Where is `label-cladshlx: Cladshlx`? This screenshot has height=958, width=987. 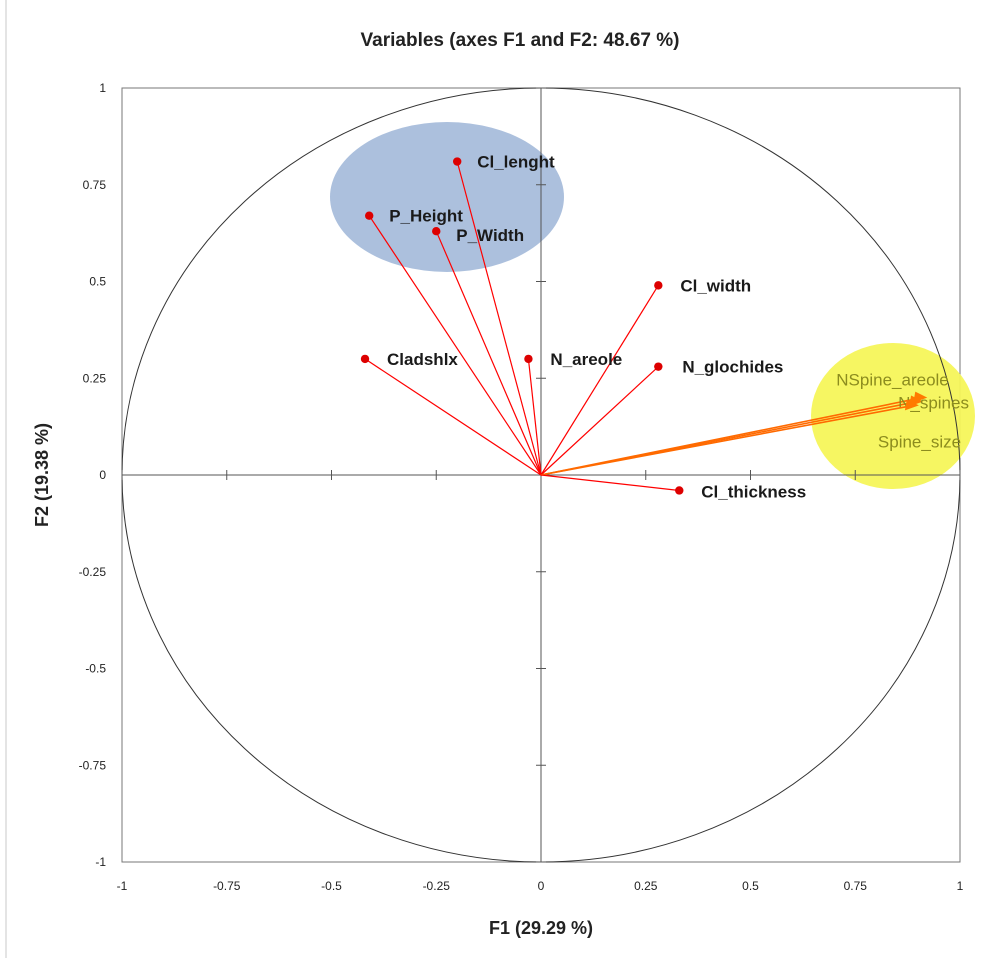
label-cladshlx: Cladshlx is located at coordinates (422, 359).